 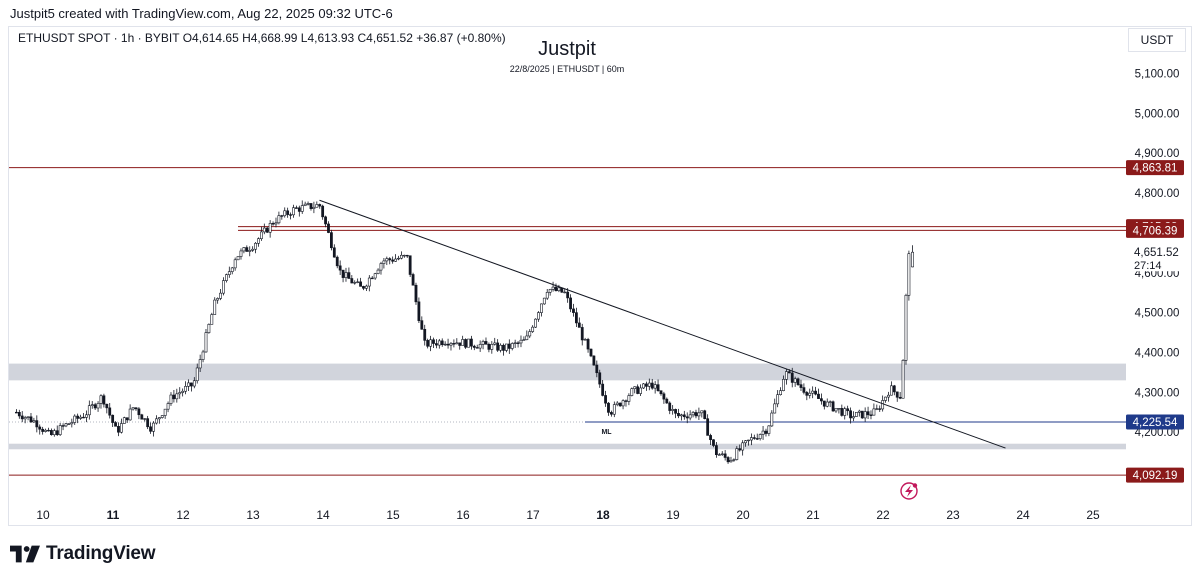 I want to click on chart-title: Justpit, so click(x=567, y=49).